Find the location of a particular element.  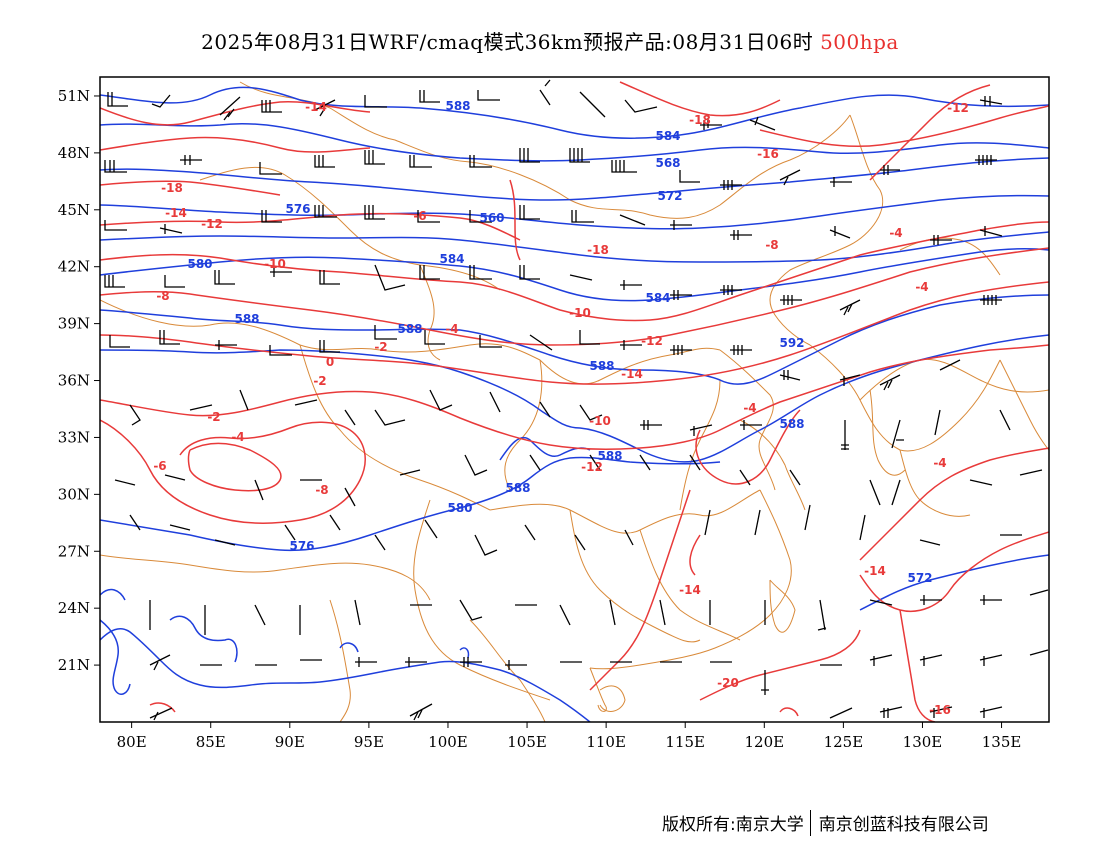

lat-tick-label: 33N is located at coordinates (74, 437).